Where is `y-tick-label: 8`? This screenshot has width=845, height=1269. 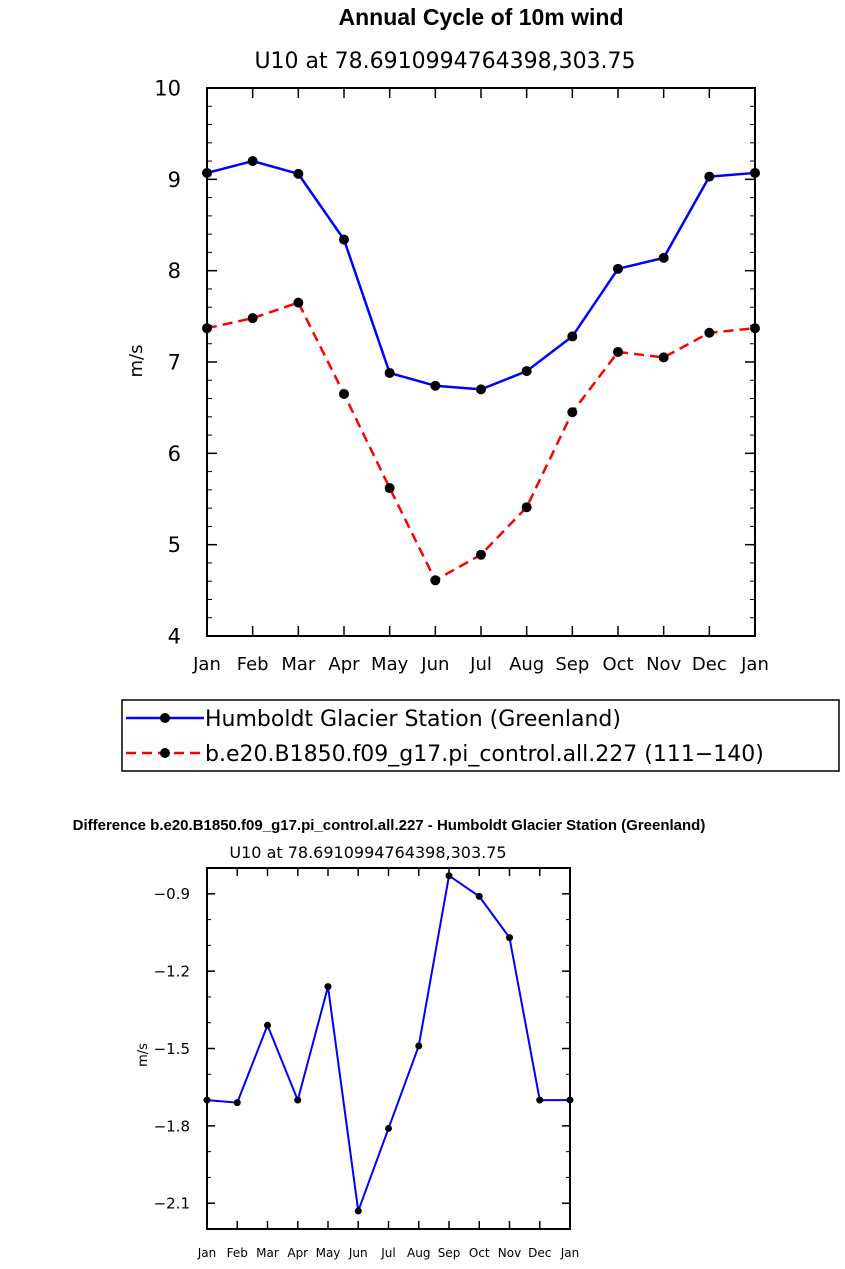
y-tick-label: 8 is located at coordinates (174, 271).